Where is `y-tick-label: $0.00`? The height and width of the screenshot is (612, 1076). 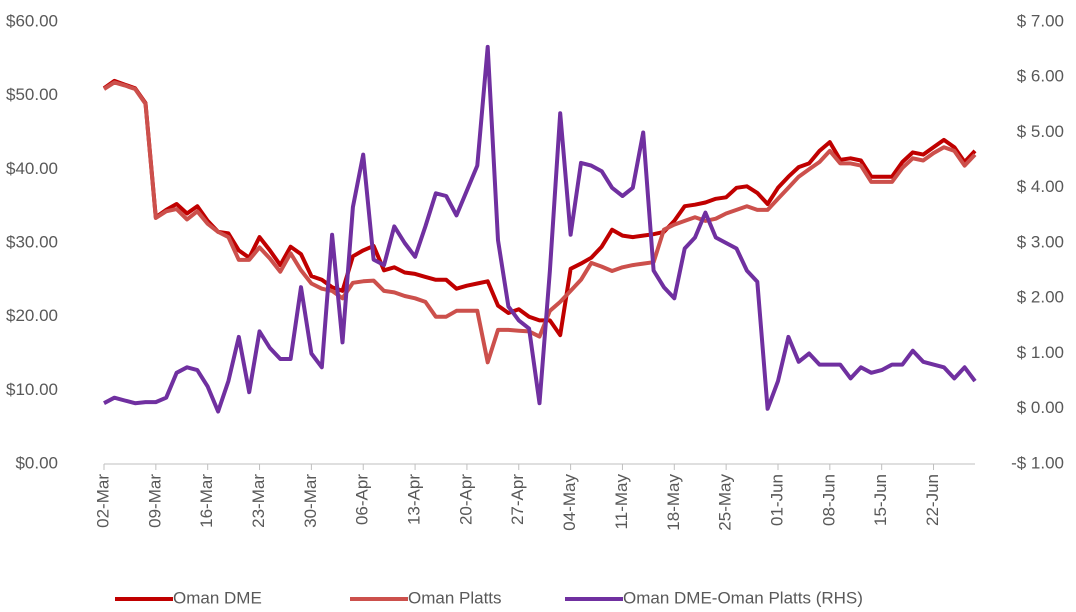 y-tick-label: $0.00 is located at coordinates (36, 462).